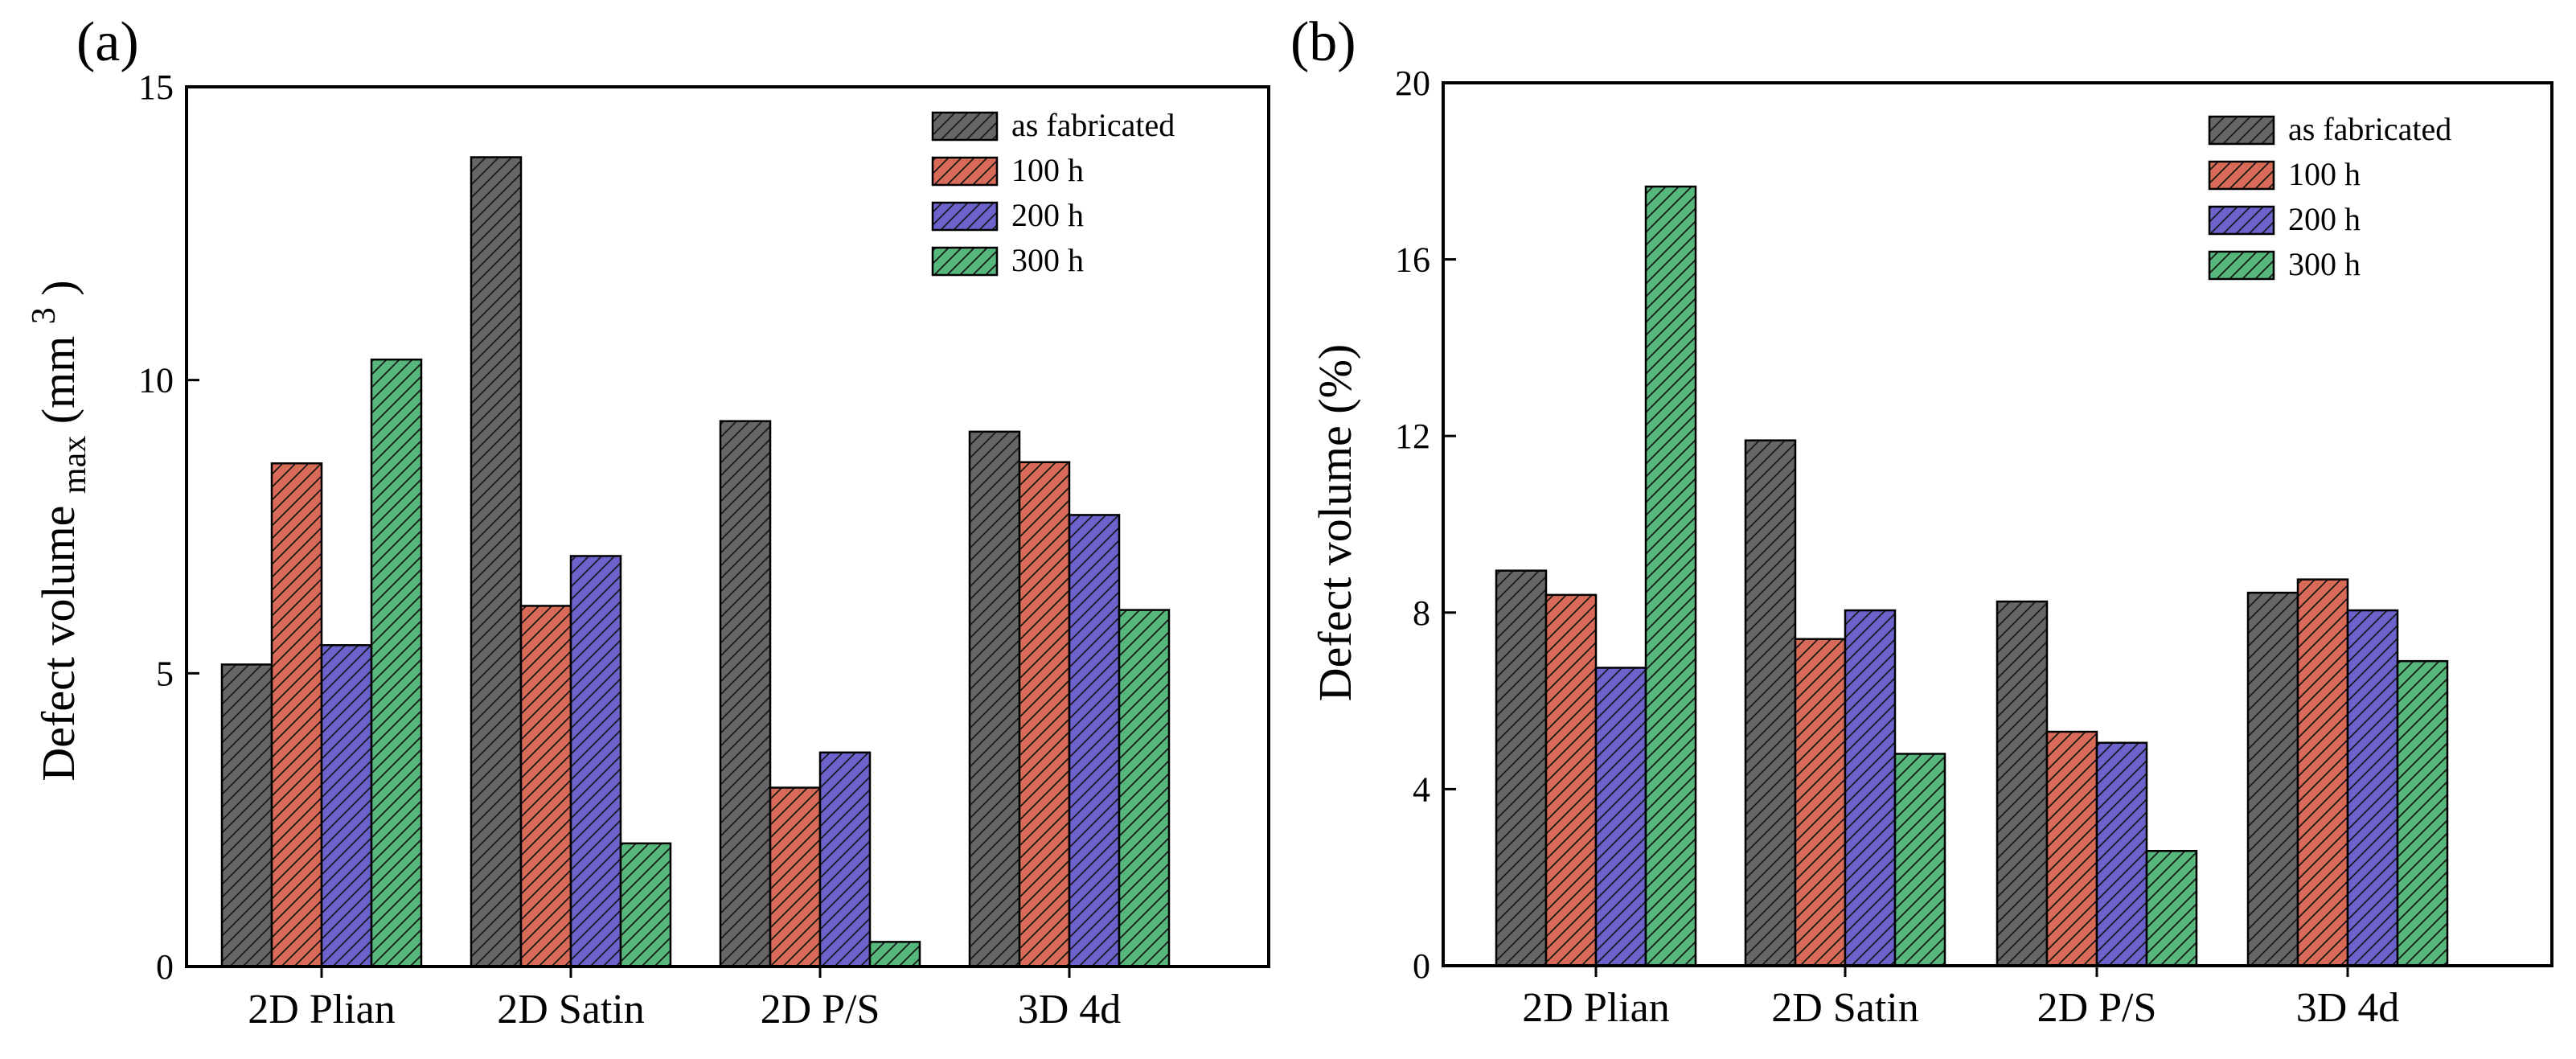  I want to click on bar-a-300-h-2D-P-S, so click(895, 954).